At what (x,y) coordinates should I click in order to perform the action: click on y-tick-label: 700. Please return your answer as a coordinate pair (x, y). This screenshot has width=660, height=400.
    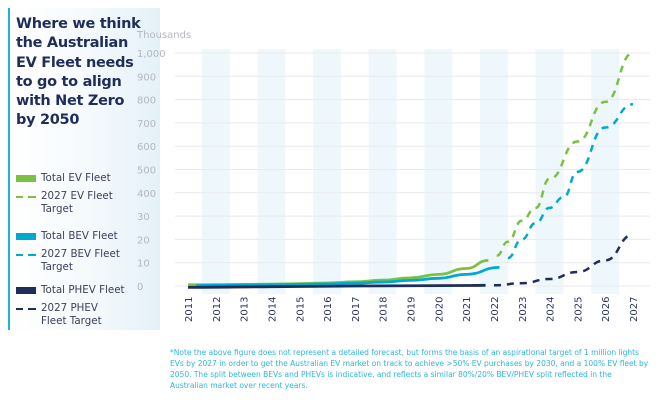
    Looking at the image, I should click on (146, 124).